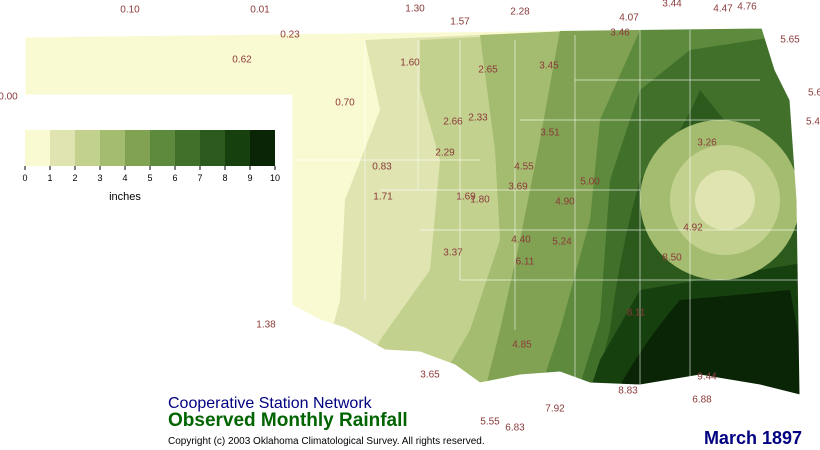 The width and height of the screenshot is (820, 450). I want to click on station-value: 2.65, so click(488, 70).